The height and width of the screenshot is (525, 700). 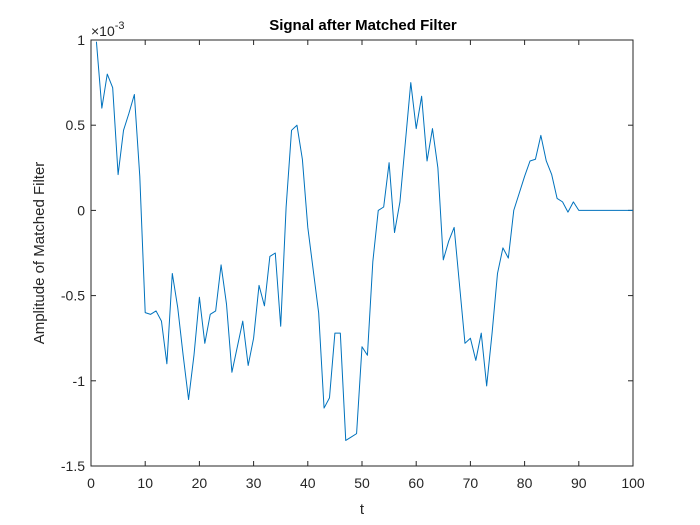 I want to click on x-tick-label: 90, so click(x=579, y=483).